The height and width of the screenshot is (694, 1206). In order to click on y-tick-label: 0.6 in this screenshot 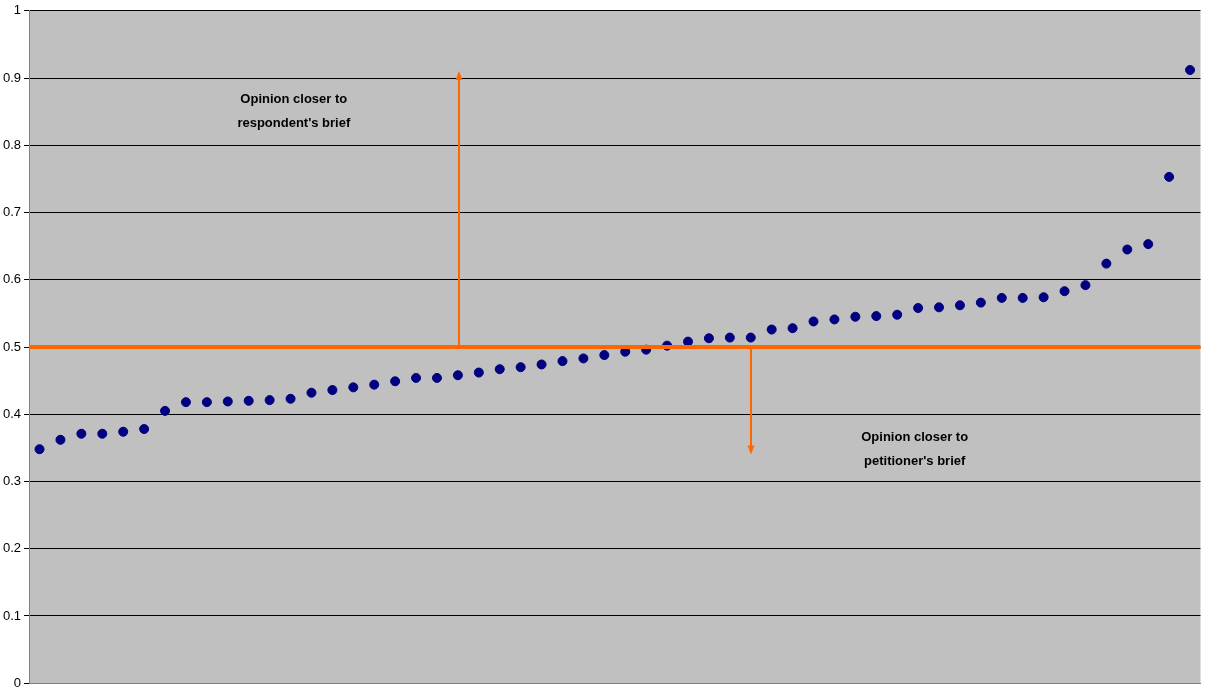, I will do `click(12, 279)`.